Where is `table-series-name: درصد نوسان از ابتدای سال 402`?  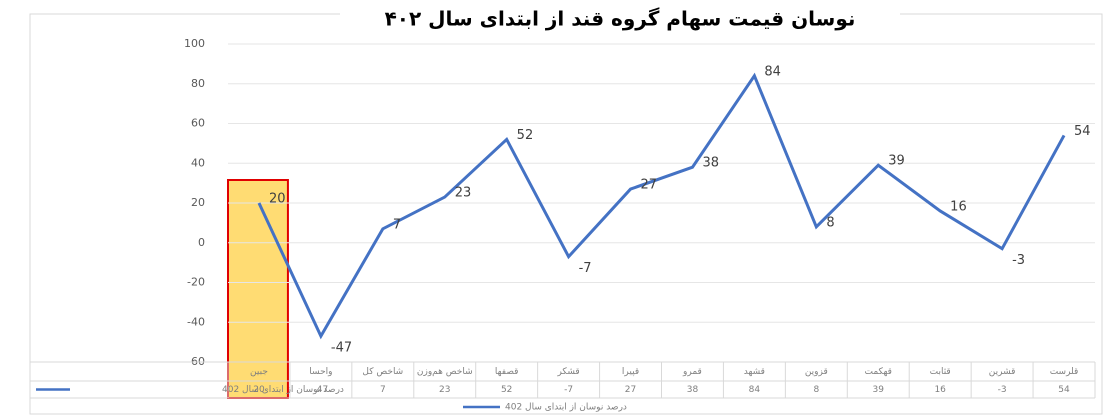
table-series-name: درصد نوسان از ابتدای سال 402 is located at coordinates (283, 390).